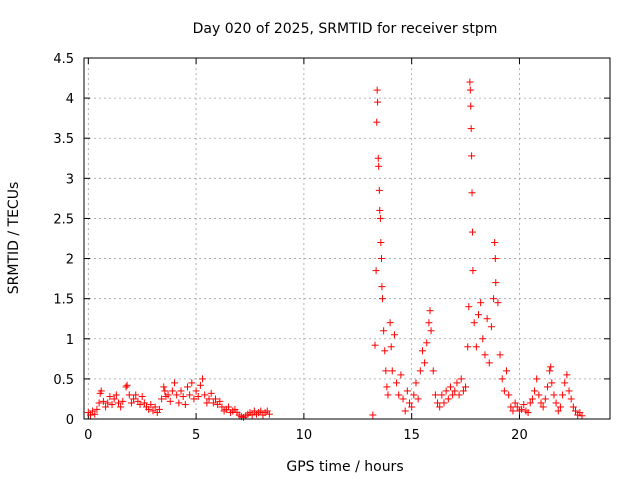 This screenshot has width=640, height=480. I want to click on y-tick-label: 3.5, so click(63, 139).